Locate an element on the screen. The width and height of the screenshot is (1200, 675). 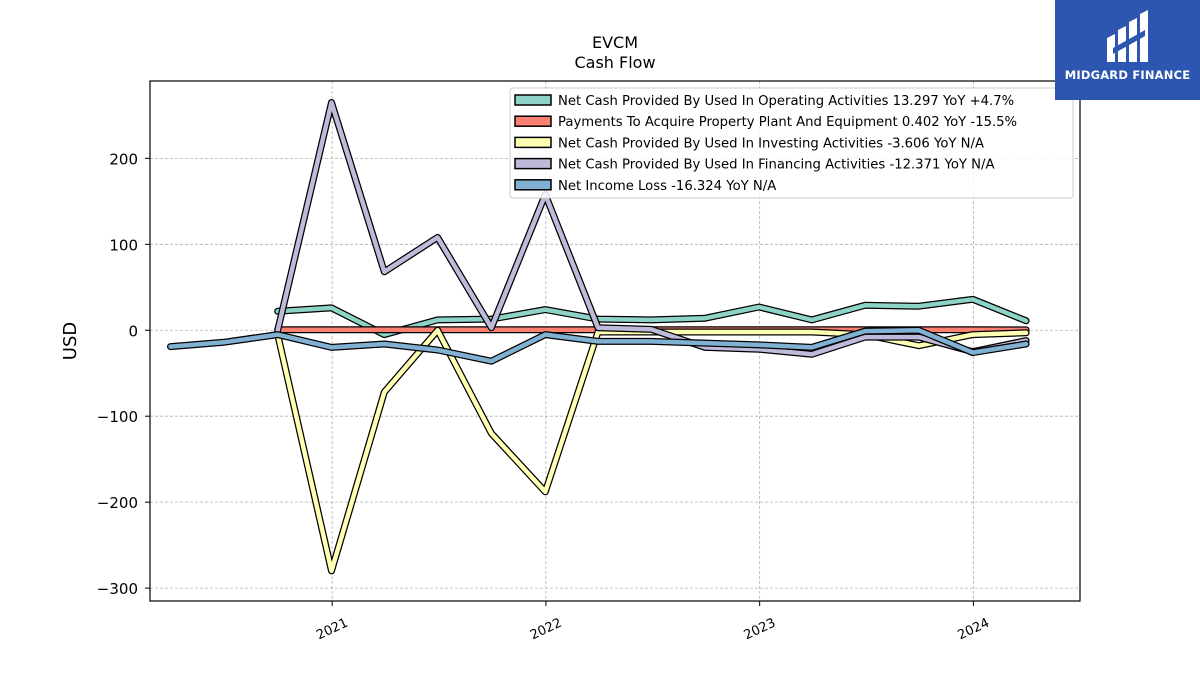
logo-mark-icon is located at coordinates (1127, 36).